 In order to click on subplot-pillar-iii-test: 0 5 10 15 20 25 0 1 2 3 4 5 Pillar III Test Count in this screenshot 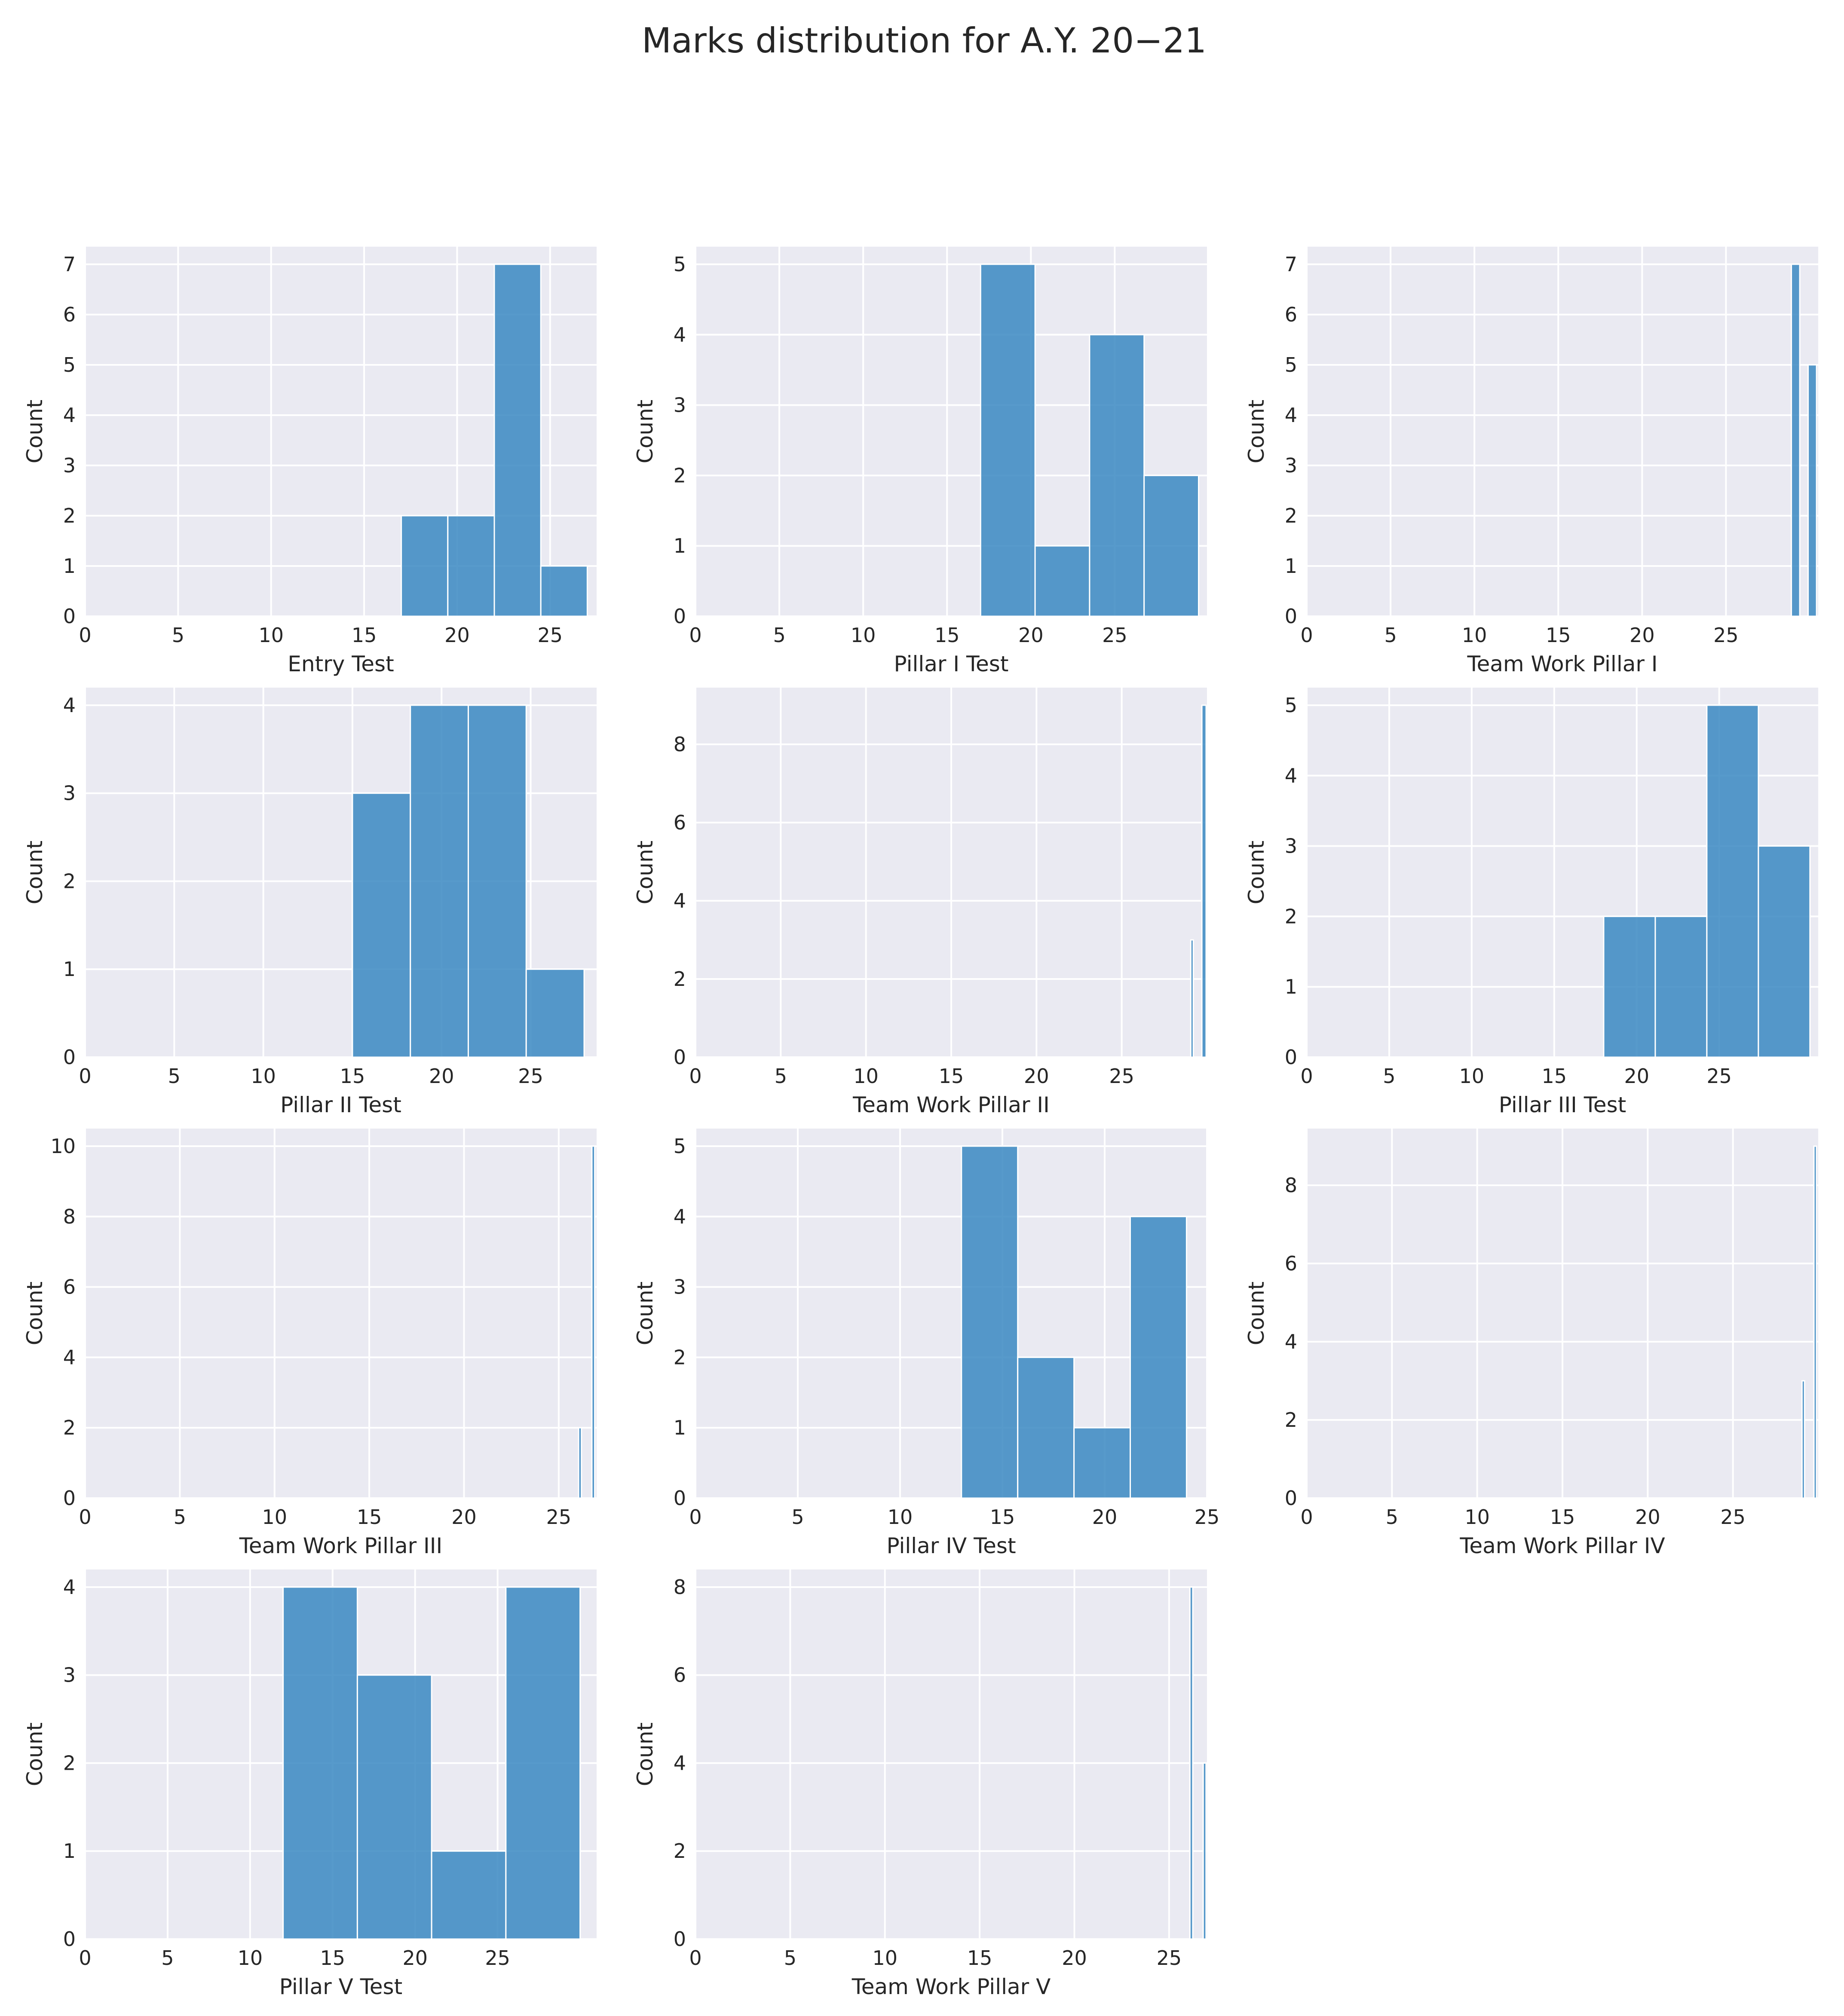, I will do `click(1531, 902)`.